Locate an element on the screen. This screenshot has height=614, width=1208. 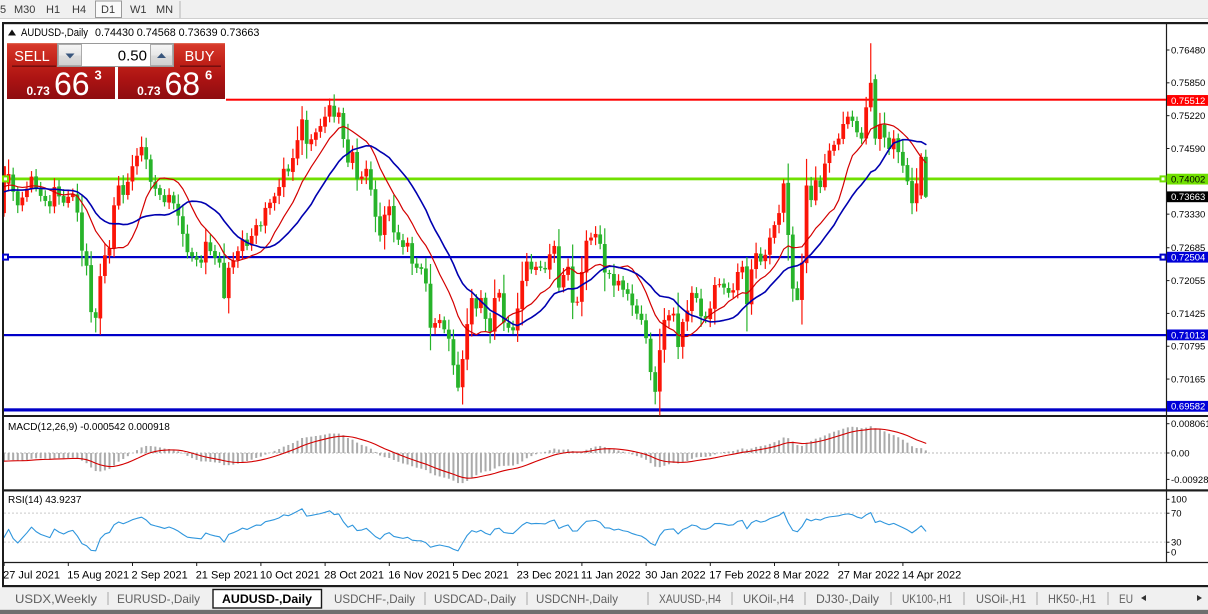
svg-text: M30 is located at coordinates (24, 10).